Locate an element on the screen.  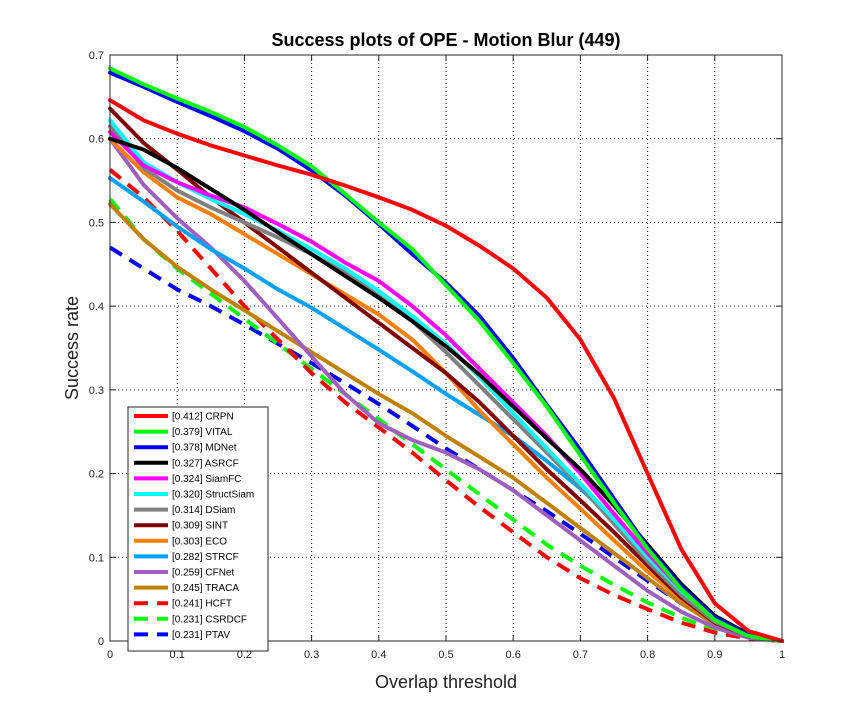
legend-entry: [0.282] STRCF is located at coordinates (205, 557).